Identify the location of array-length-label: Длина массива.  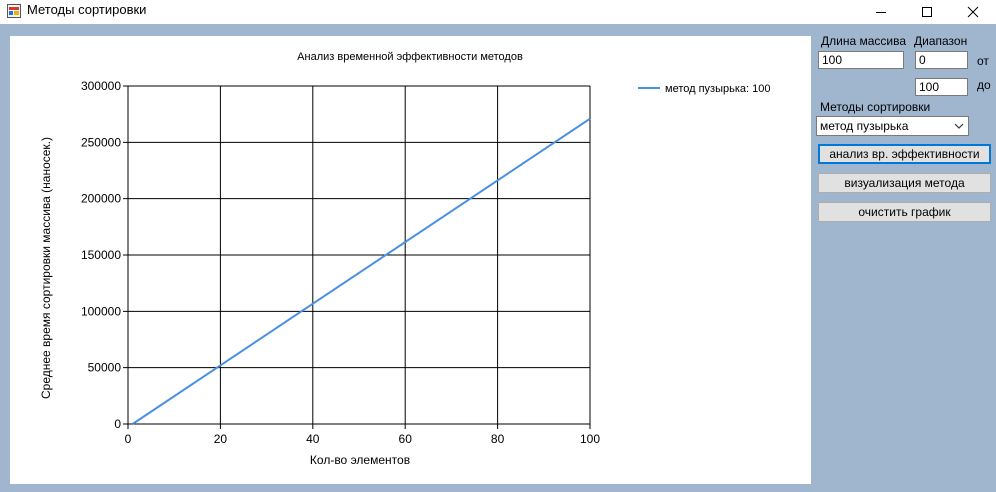
(864, 41).